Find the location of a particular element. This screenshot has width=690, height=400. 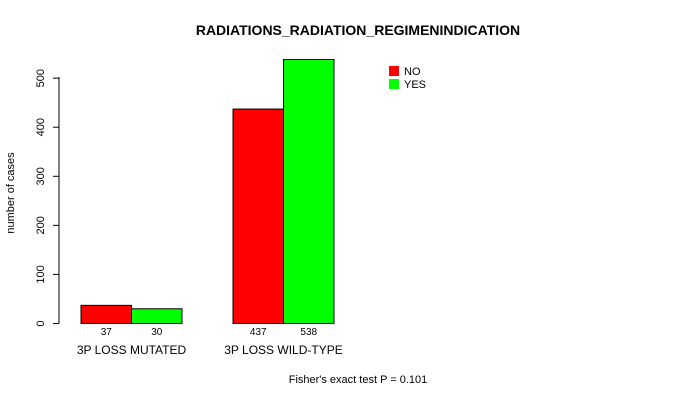

category-label: 3P LOSS MUTATED is located at coordinates (132, 350).